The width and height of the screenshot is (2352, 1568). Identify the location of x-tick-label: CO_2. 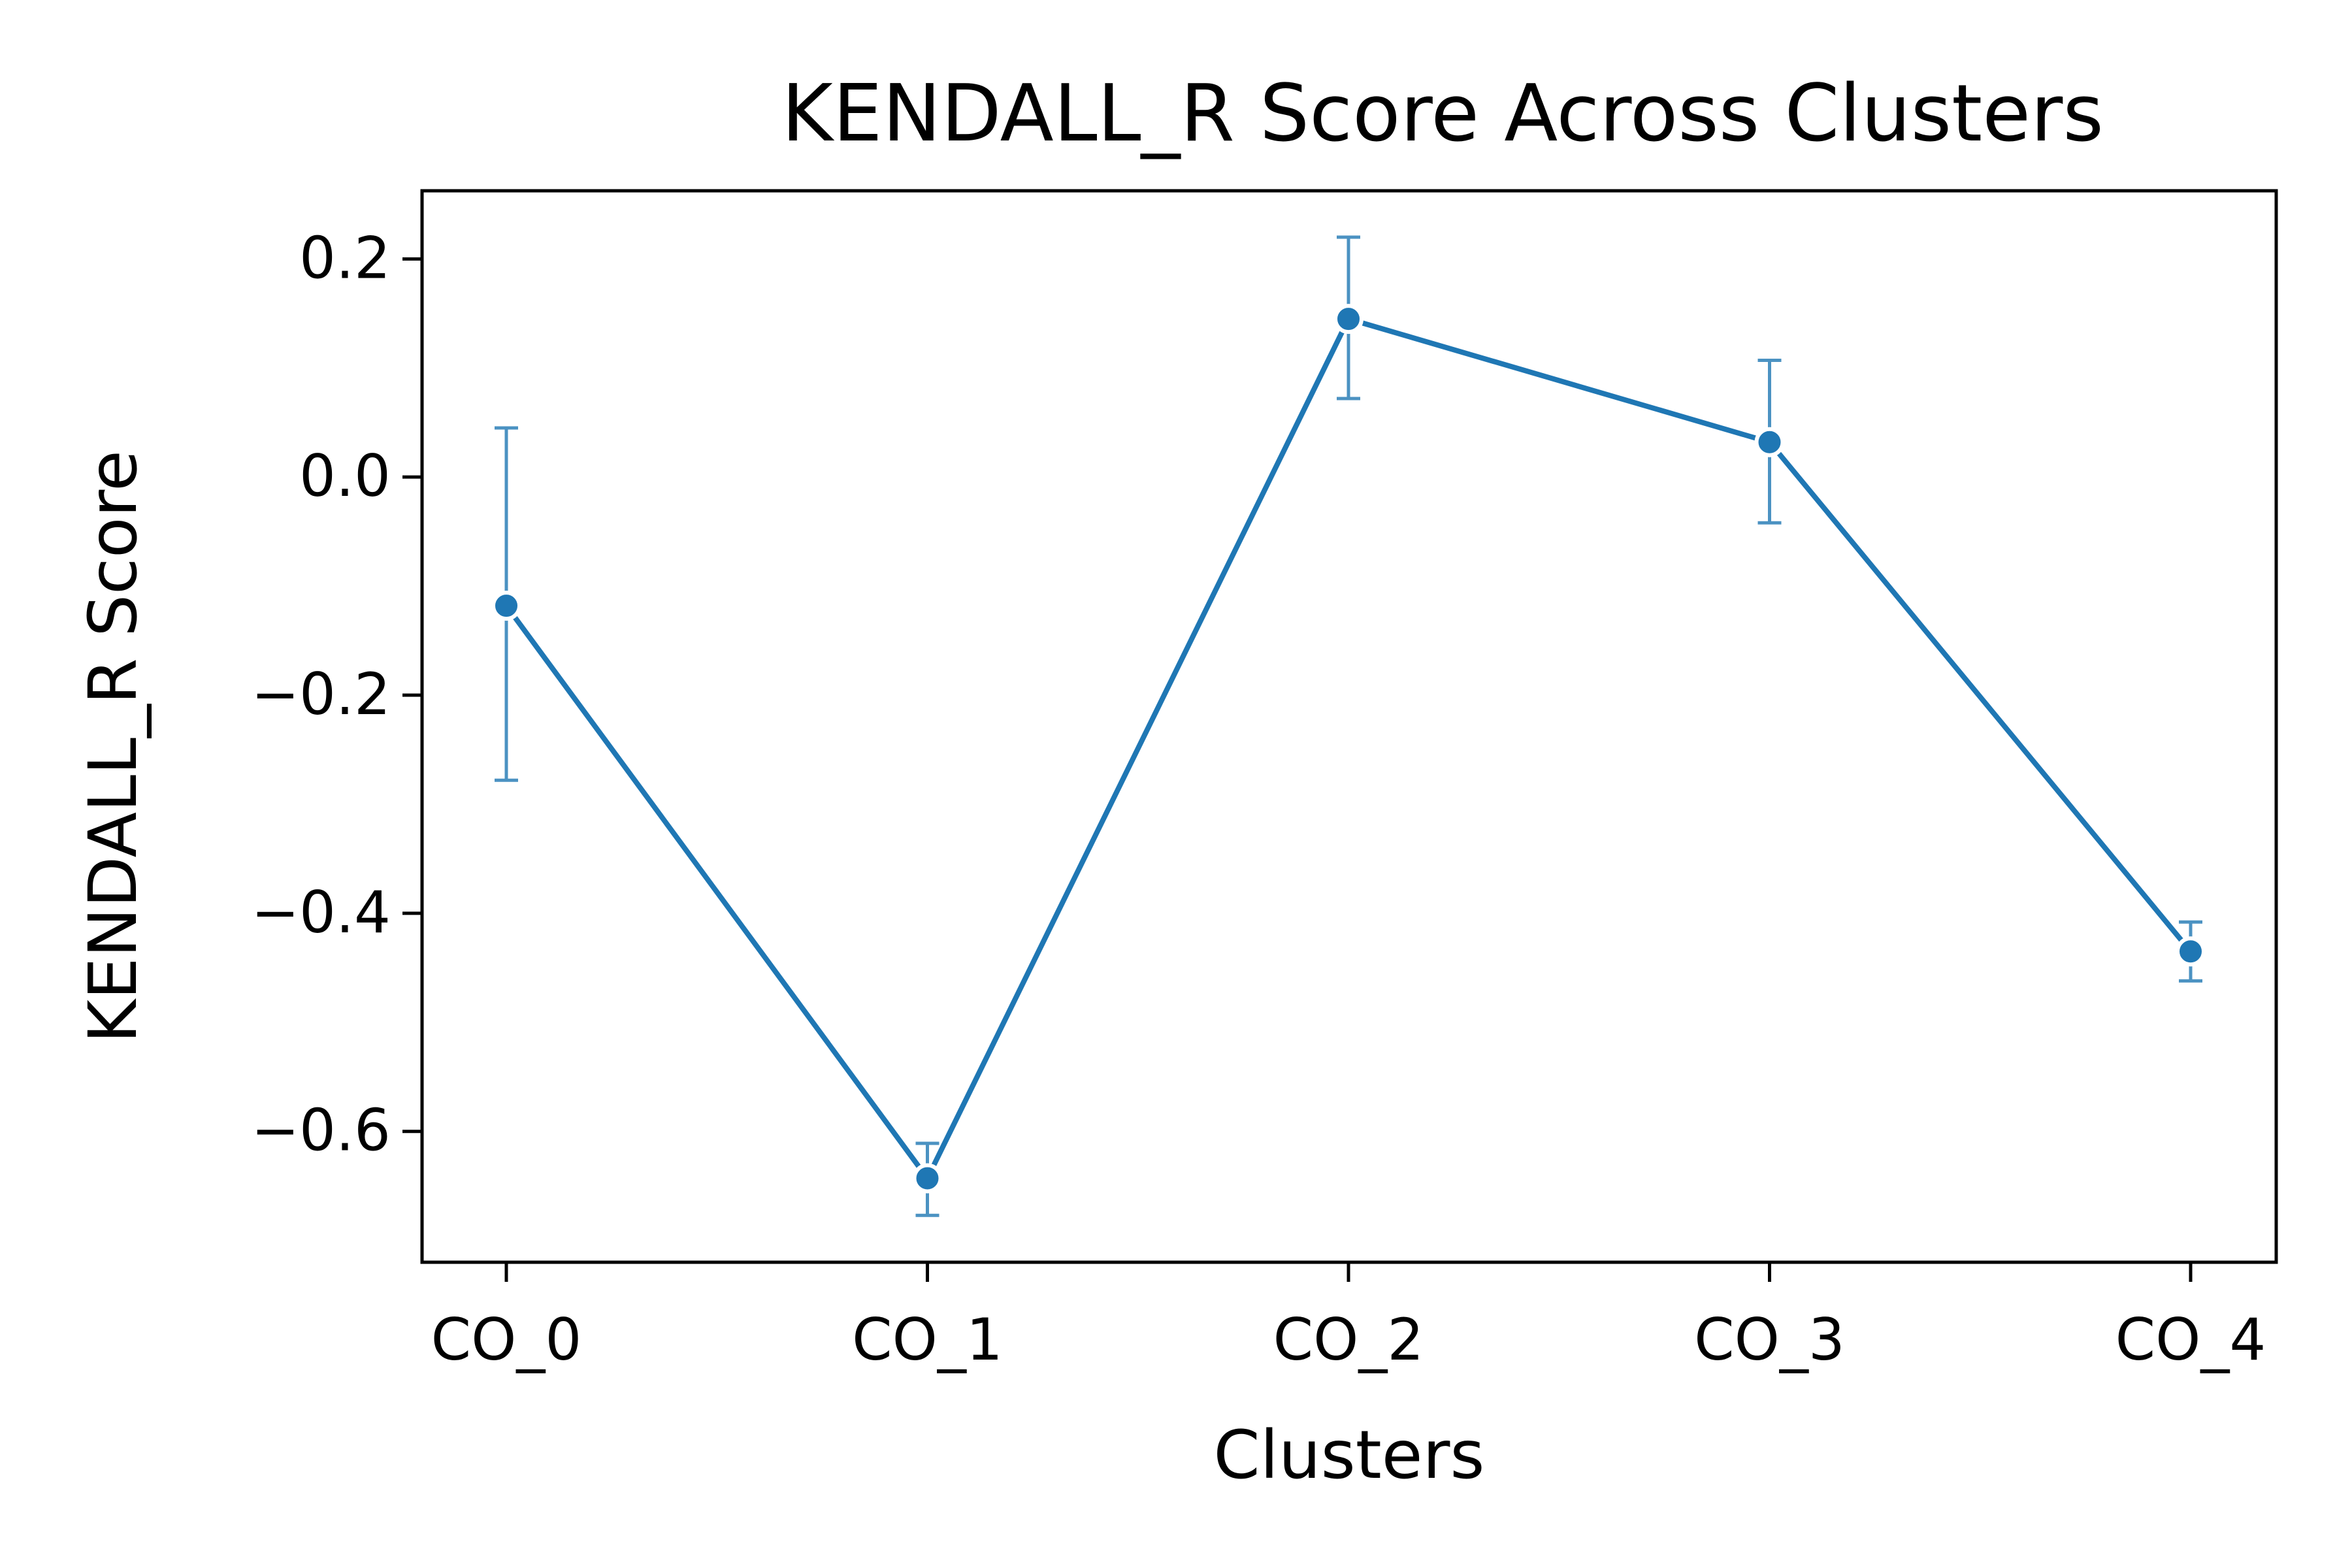
(1348, 1339).